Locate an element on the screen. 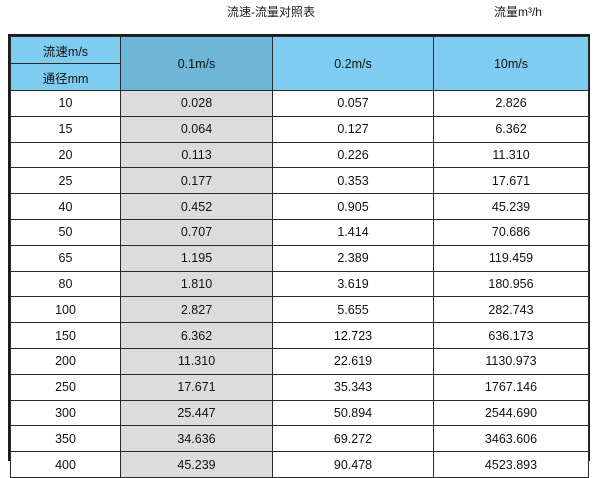 This screenshot has height=478, width=600. cell-flow-0-1ms: 0.113 is located at coordinates (196, 155).